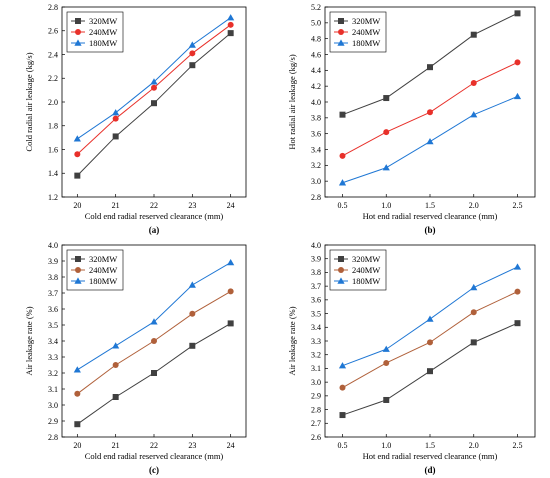 The image size is (550, 478). Describe the element at coordinates (53, 173) in the screenshot. I see `y-tick-label: 1.4` at that location.